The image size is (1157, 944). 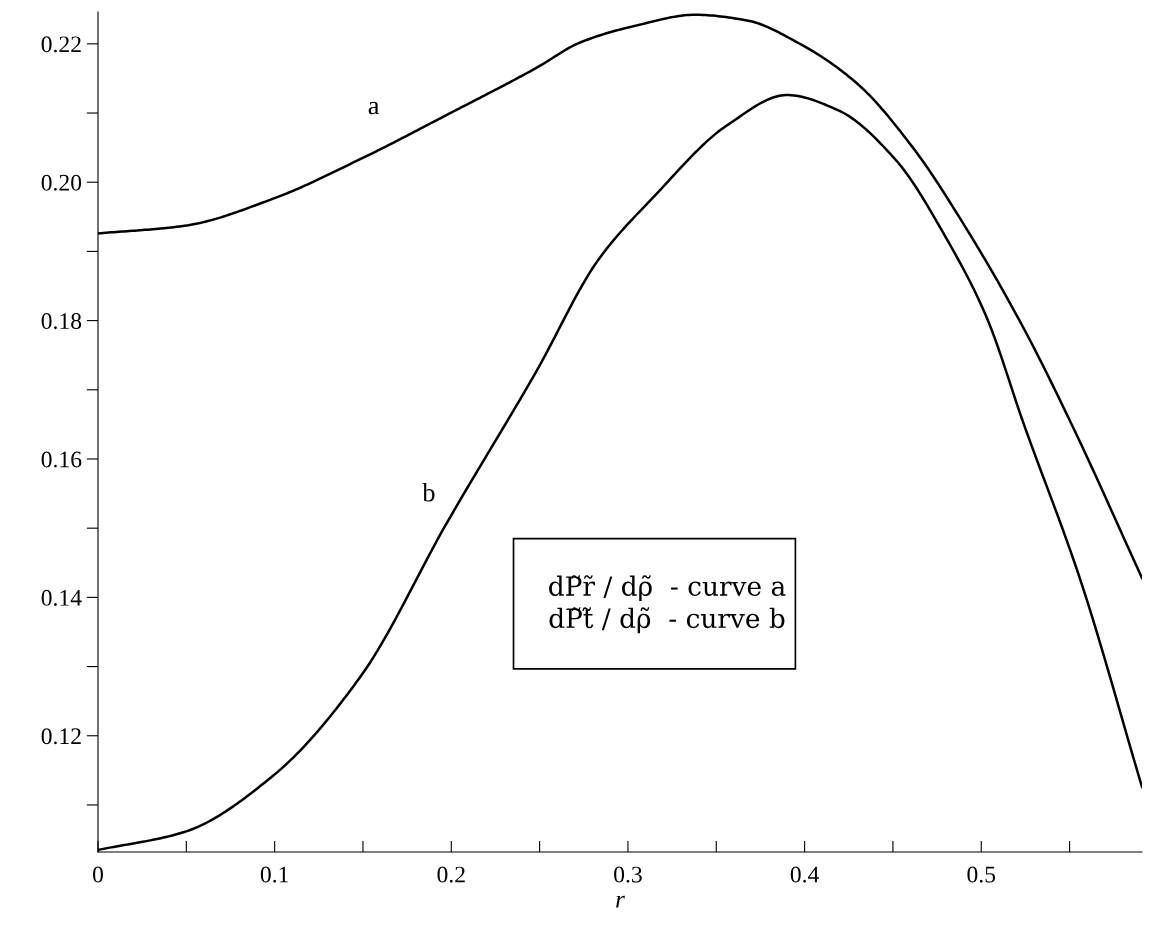 I want to click on x-tick-label: 0, so click(x=98, y=874).